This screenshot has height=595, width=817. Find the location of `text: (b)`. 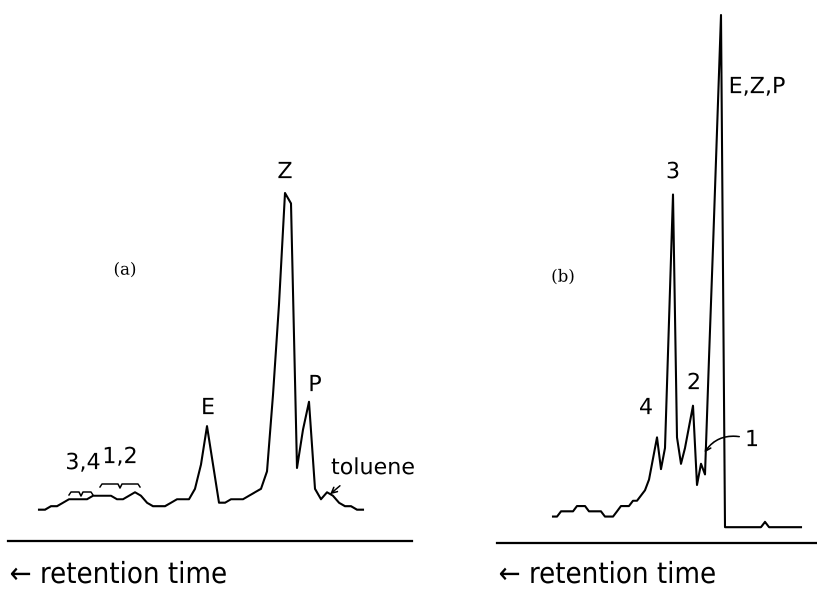

text: (b) is located at coordinates (563, 276).